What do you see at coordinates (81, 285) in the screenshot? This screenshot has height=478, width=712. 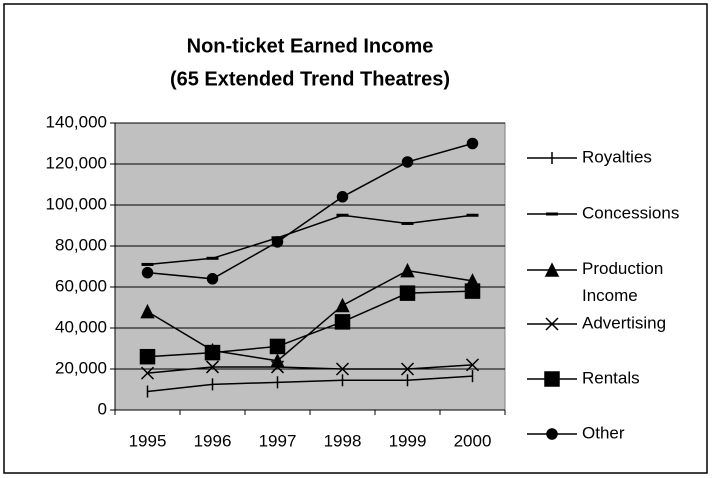 I see `y-tick-label: 60,000` at bounding box center [81, 285].